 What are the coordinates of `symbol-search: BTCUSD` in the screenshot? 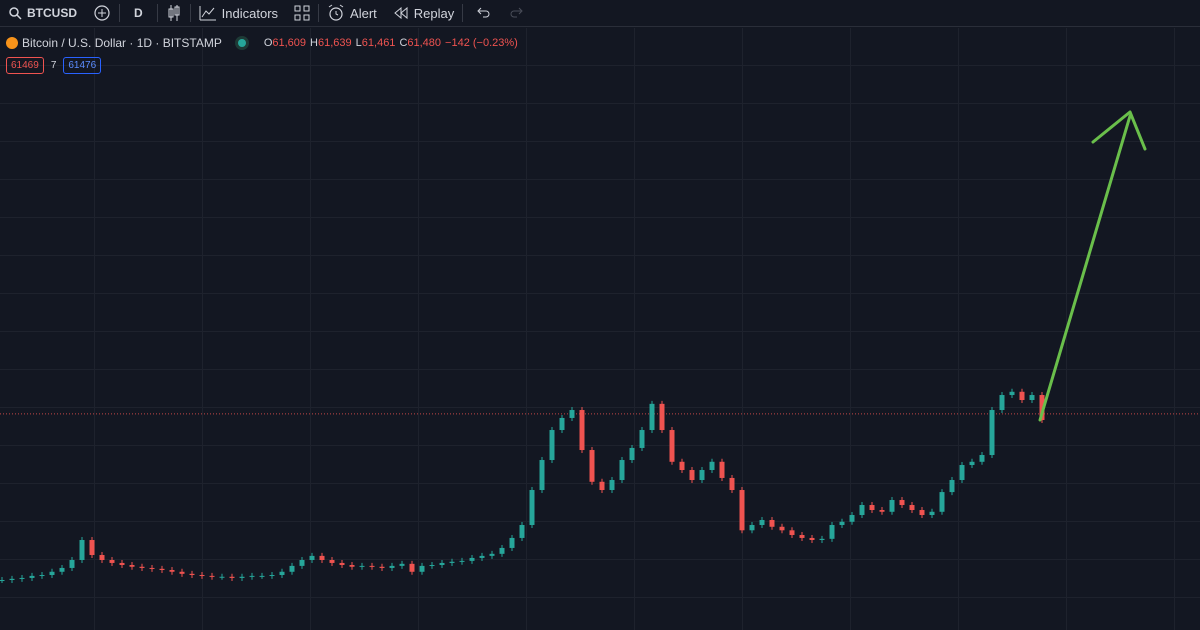 It's located at (42, 13).